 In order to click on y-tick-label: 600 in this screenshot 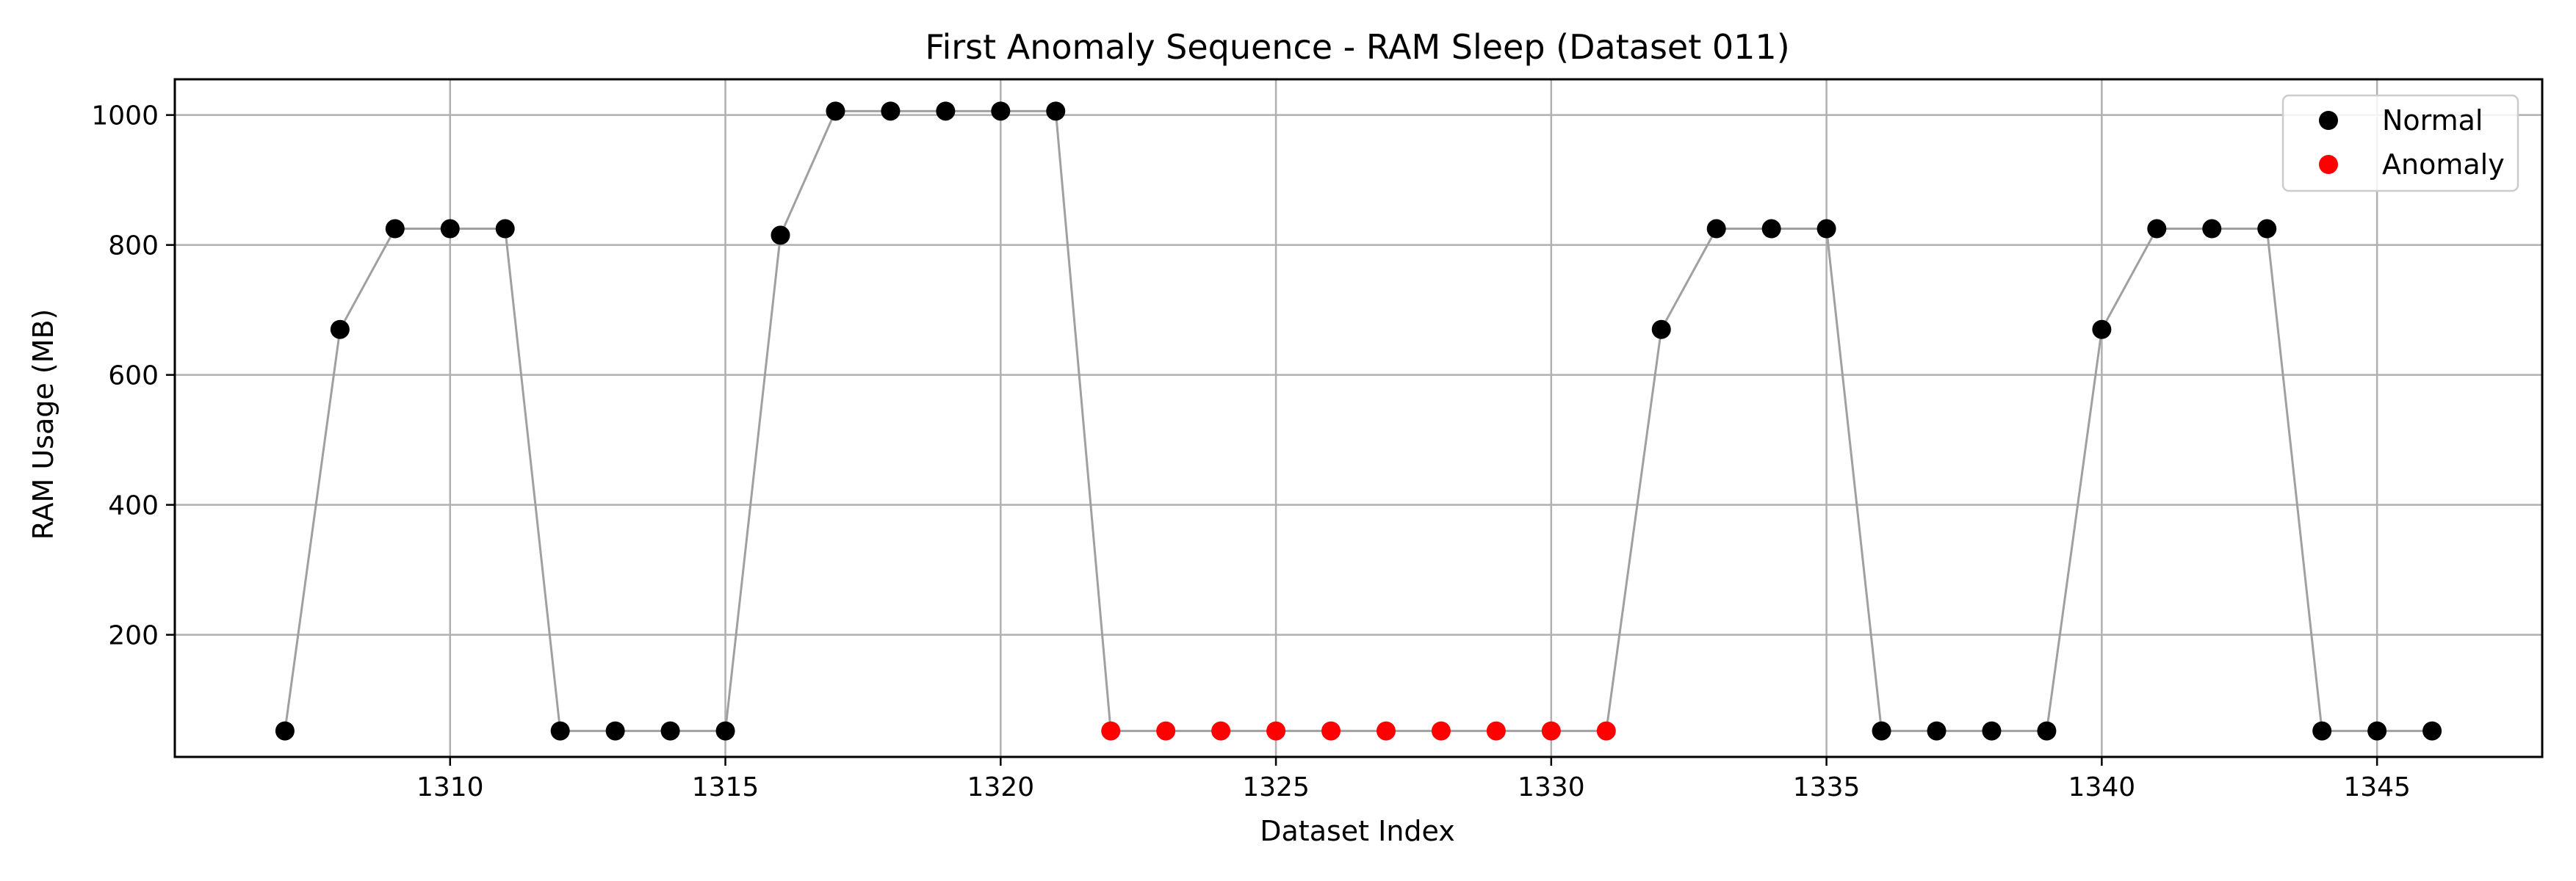, I will do `click(133, 376)`.